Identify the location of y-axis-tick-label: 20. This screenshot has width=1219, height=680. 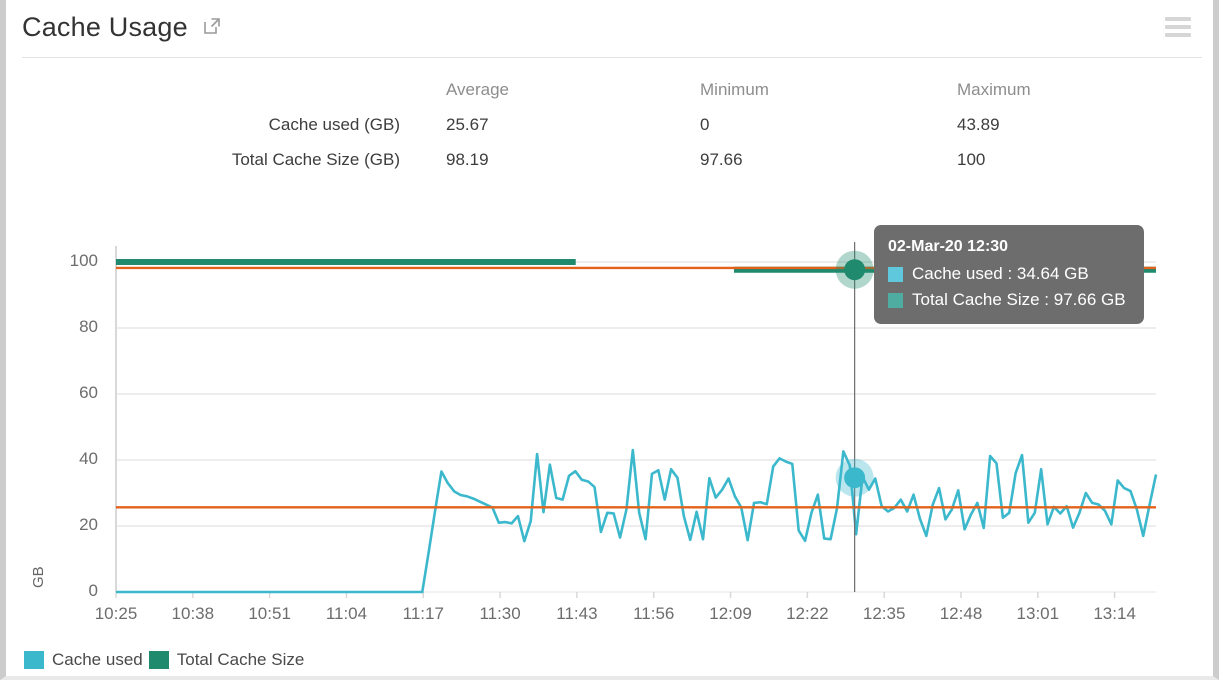
(88, 524).